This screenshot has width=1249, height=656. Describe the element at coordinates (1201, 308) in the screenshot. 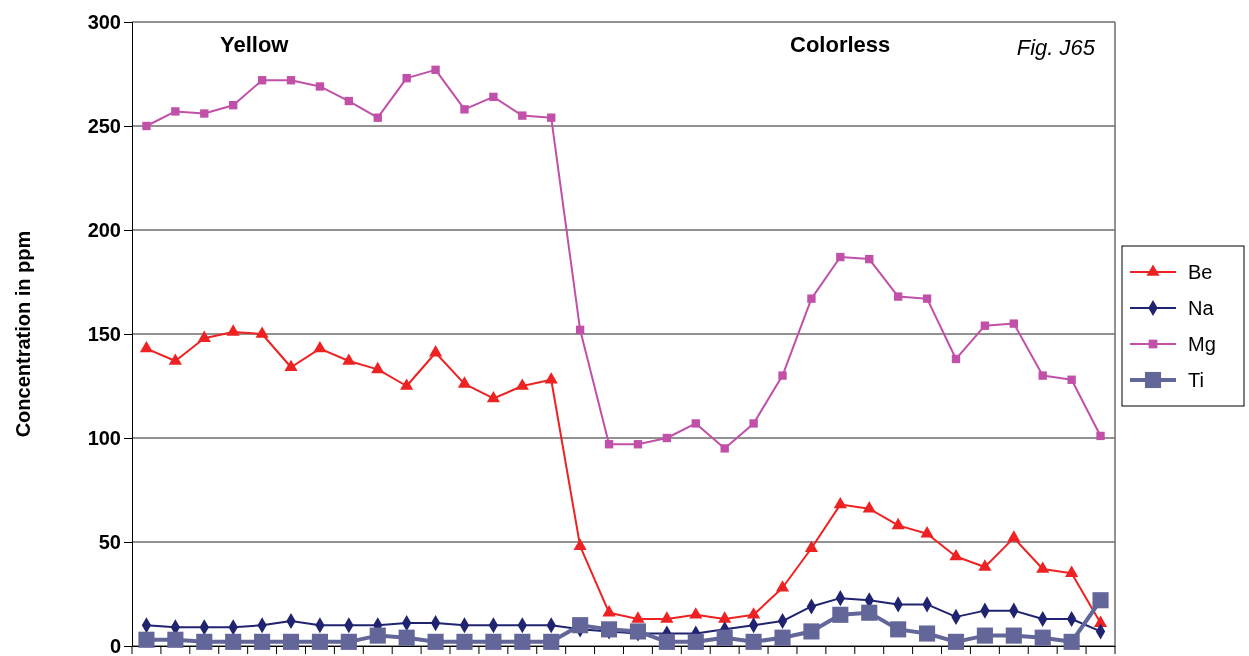

I see `legend-label: Na` at that location.